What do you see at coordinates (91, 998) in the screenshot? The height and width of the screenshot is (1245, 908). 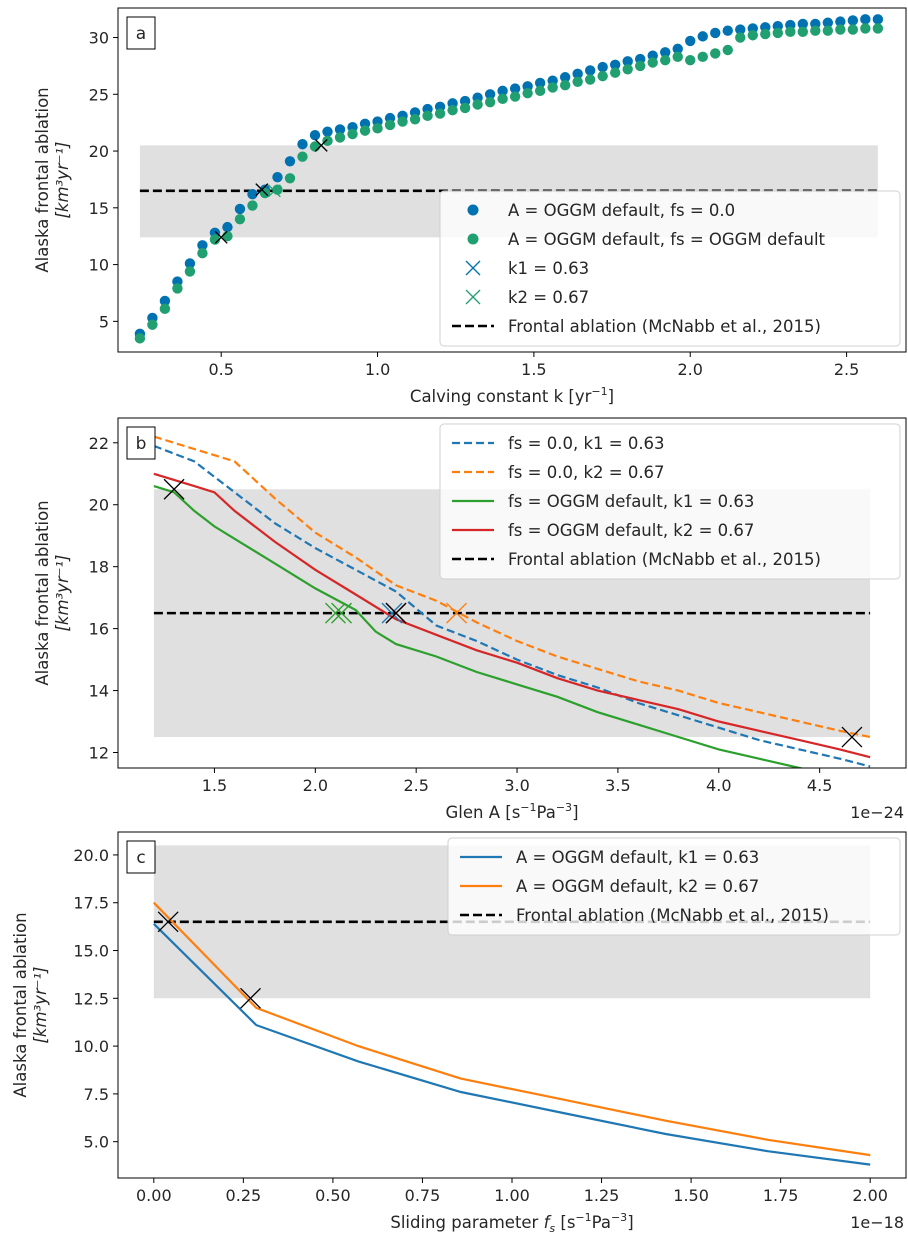 I see `y-tick-label: 12.5` at bounding box center [91, 998].